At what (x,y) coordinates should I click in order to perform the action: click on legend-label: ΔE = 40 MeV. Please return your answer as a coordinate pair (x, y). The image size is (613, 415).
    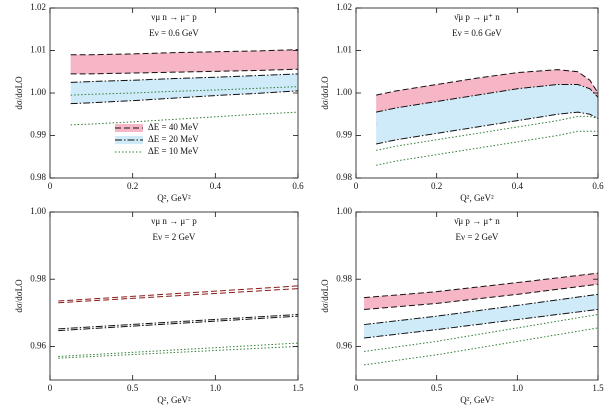
    Looking at the image, I should click on (173, 127).